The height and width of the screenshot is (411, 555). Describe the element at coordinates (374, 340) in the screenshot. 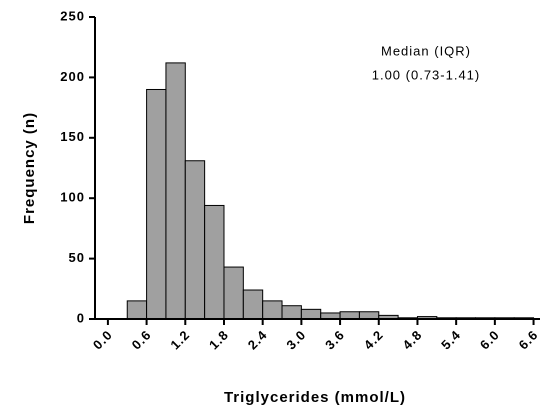

I see `x-tick-label: 4.2` at that location.